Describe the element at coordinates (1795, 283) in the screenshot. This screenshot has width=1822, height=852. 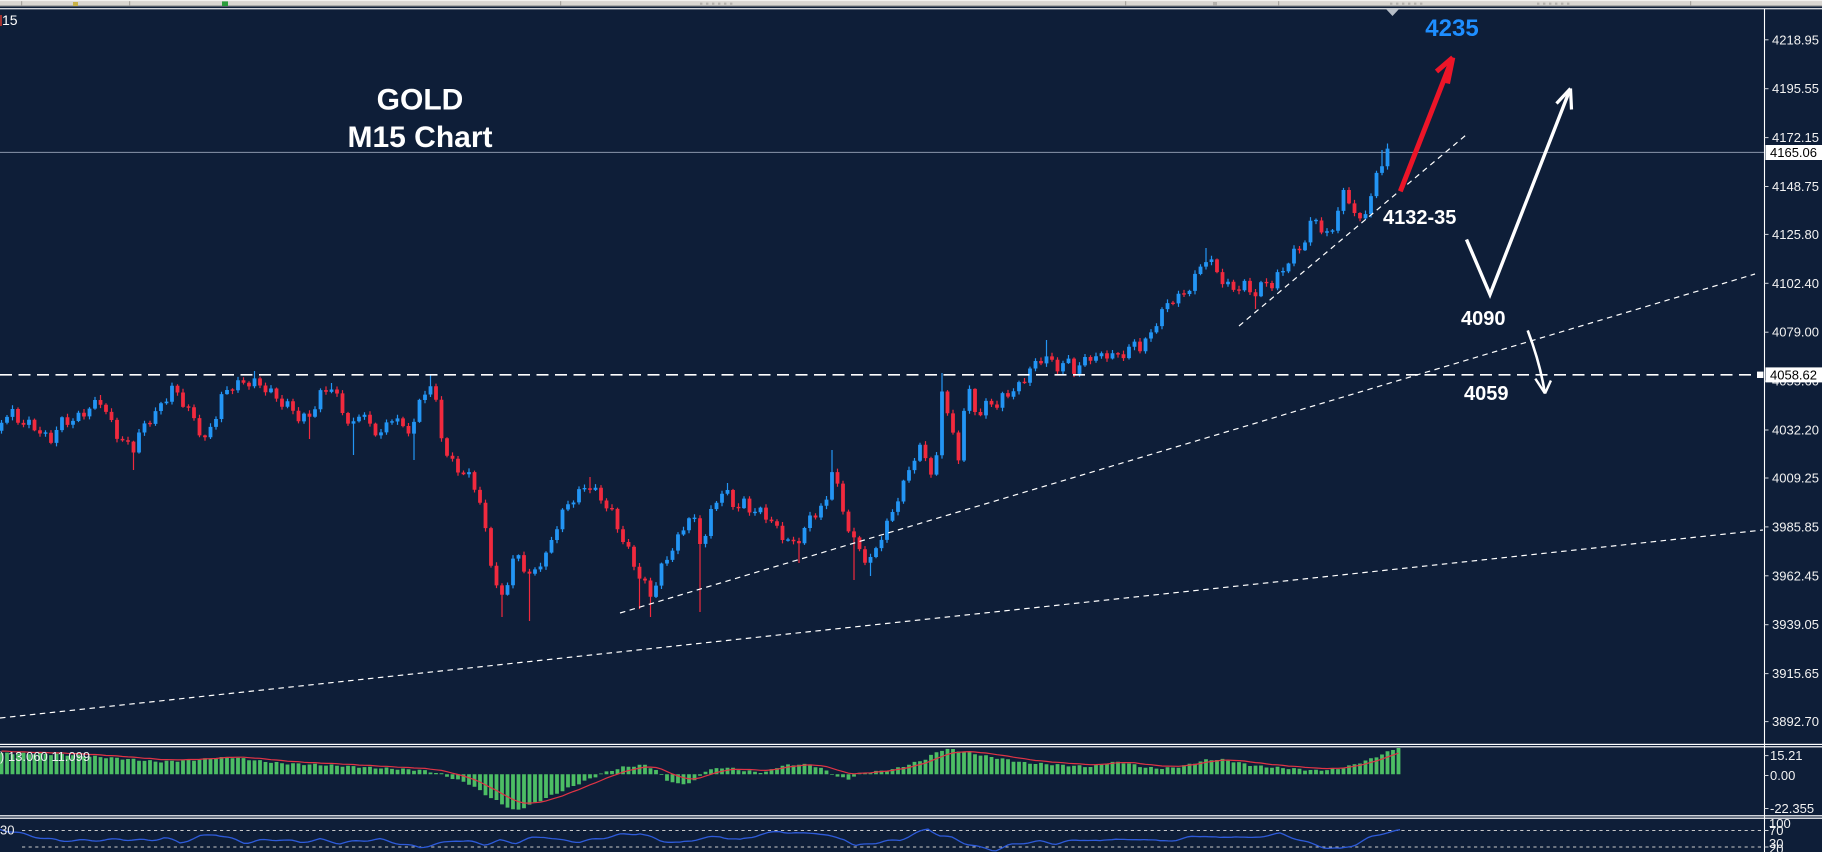
I see `svg-text: 4102.40` at that location.